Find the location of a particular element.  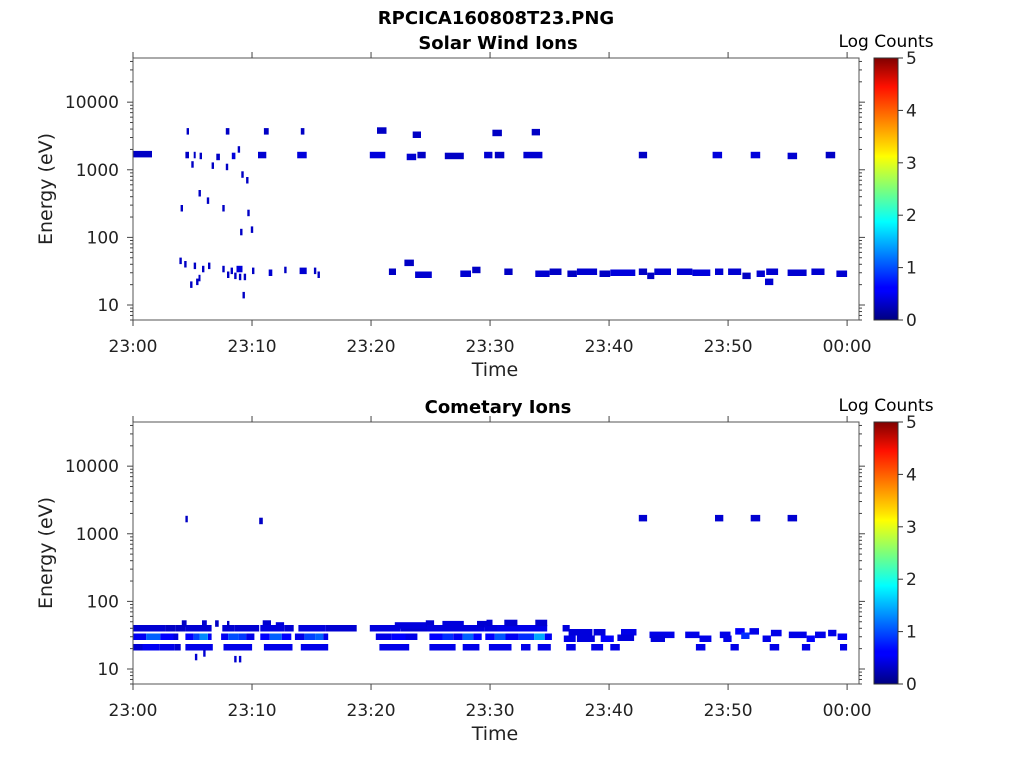

panel-title: Cometary Ions is located at coordinates (498, 407).